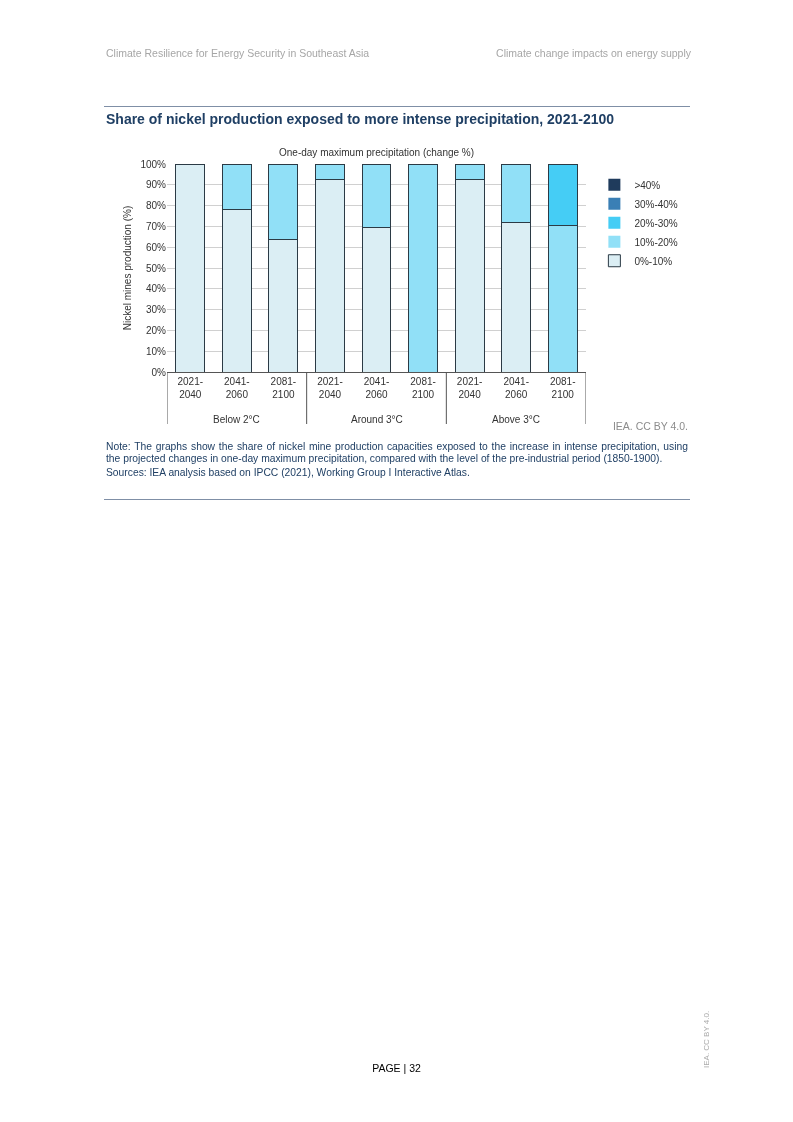 The image size is (793, 1122). Describe the element at coordinates (156, 226) in the screenshot. I see `y-tick-label: 70%` at that location.